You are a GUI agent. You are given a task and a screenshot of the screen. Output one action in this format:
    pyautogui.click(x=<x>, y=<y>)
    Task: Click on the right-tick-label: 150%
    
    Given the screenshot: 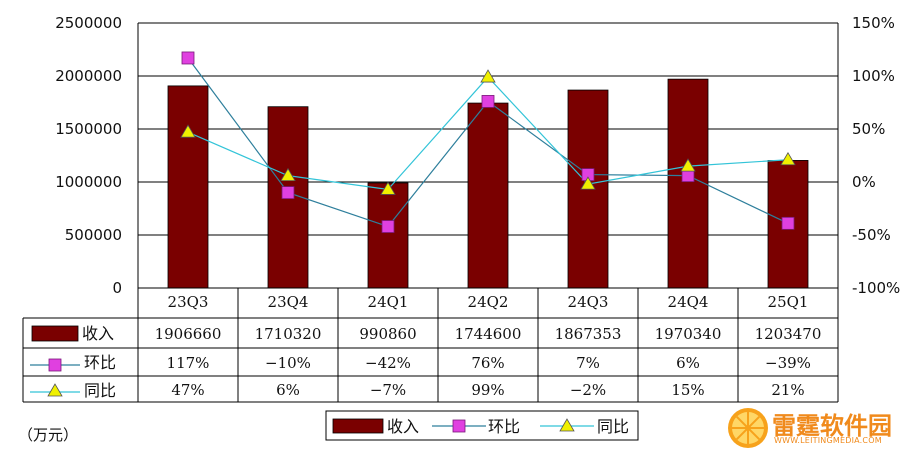 What is the action you would take?
    pyautogui.click(x=873, y=23)
    